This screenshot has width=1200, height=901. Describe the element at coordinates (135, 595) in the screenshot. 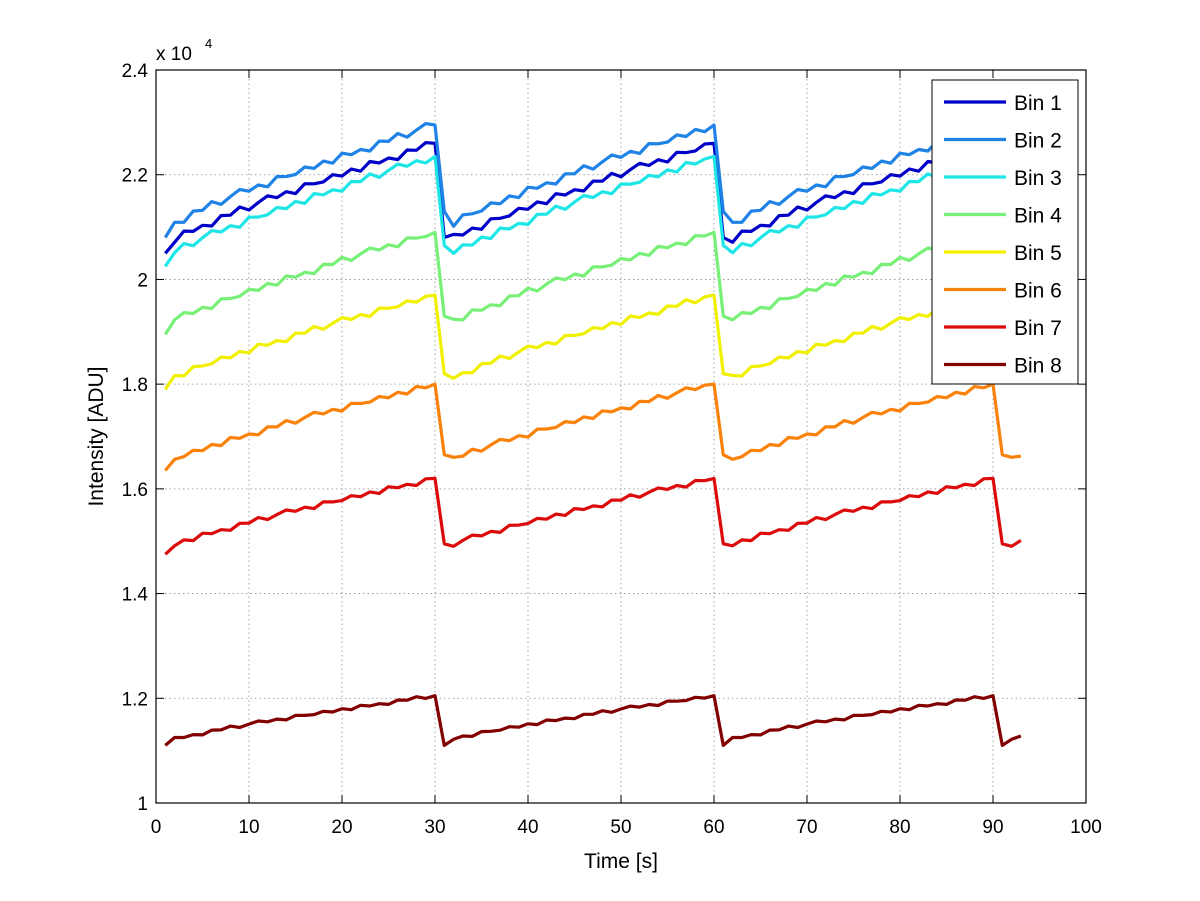

I see `y-tick-label: 1.4` at that location.